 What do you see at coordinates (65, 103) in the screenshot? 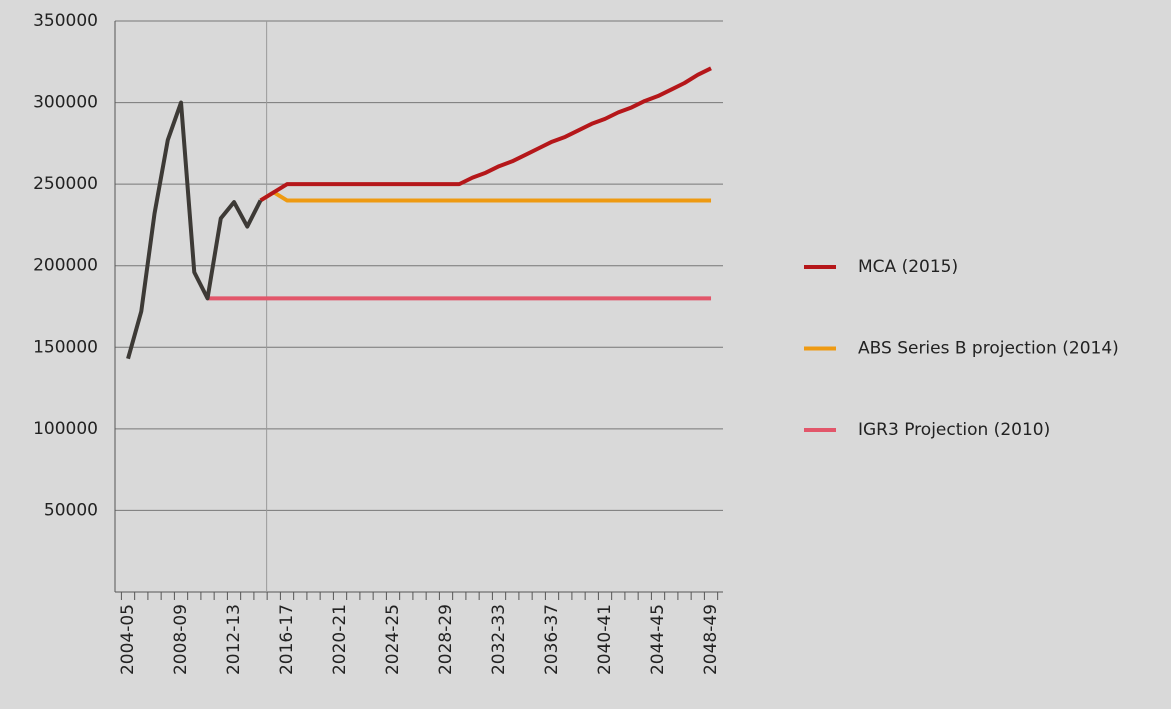
I see `y-tick-label: 300000` at bounding box center [65, 103].